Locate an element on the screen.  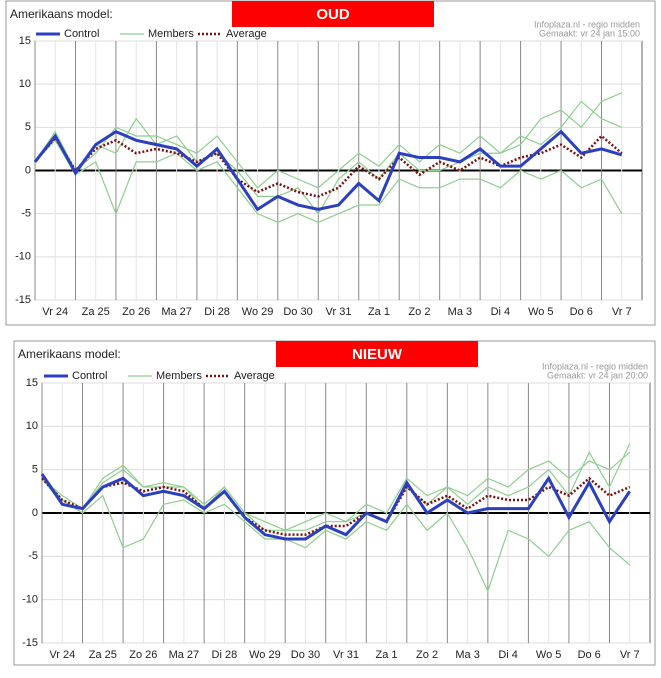
made: Gemaakt: vr 24 jan 15:00 is located at coordinates (589, 33).